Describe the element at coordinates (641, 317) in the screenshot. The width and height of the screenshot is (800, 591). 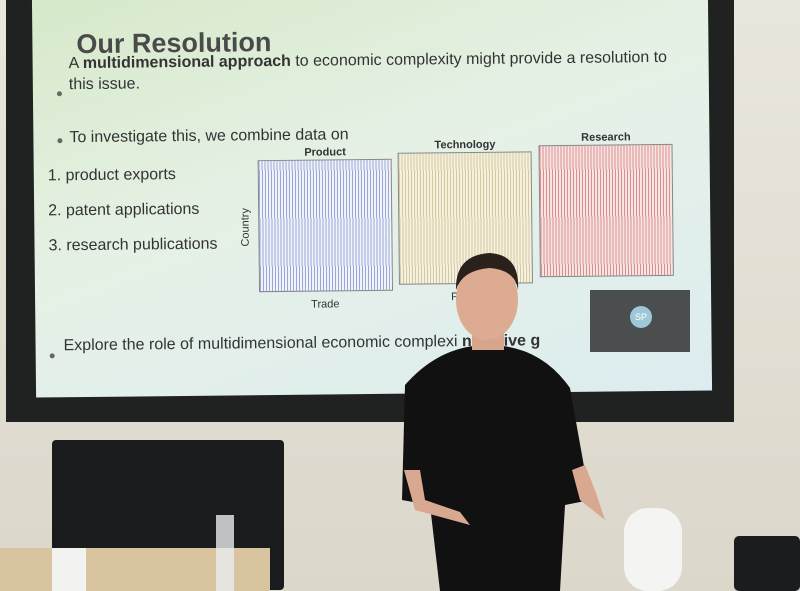
I see `avatar: SP` at that location.